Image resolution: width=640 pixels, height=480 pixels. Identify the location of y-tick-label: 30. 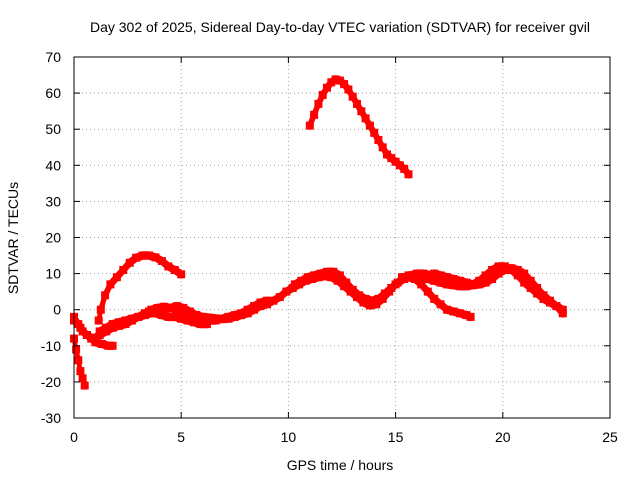
(53, 201).